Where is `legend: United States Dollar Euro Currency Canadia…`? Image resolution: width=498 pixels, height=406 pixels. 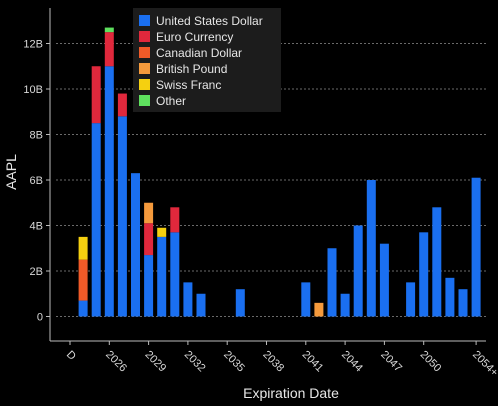 legend: United States Dollar Euro Currency Canadia… is located at coordinates (207, 60).